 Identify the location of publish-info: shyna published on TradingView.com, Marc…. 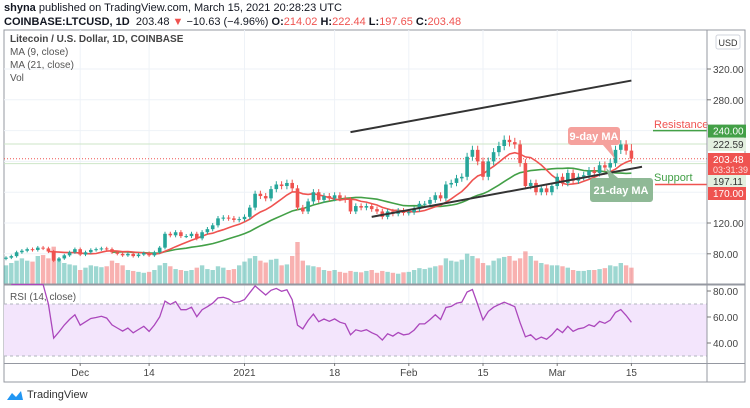
(173, 8).